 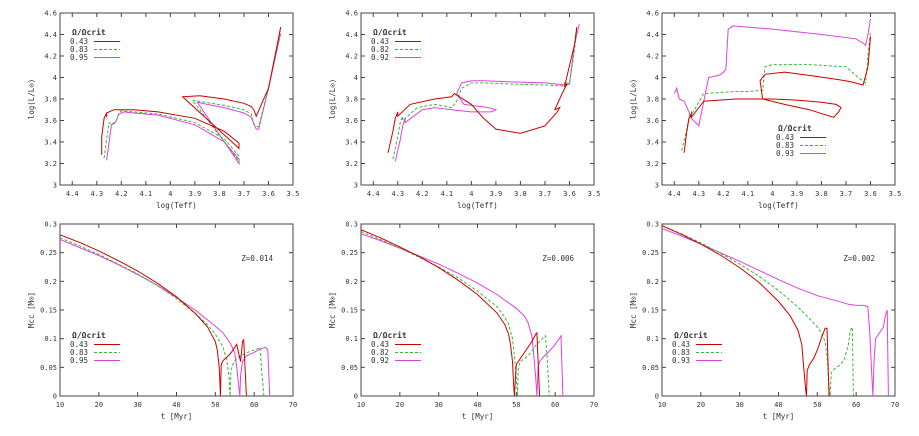 What do you see at coordinates (652, 35) in the screenshot?
I see `y-tick-label: 4.4` at bounding box center [652, 35].